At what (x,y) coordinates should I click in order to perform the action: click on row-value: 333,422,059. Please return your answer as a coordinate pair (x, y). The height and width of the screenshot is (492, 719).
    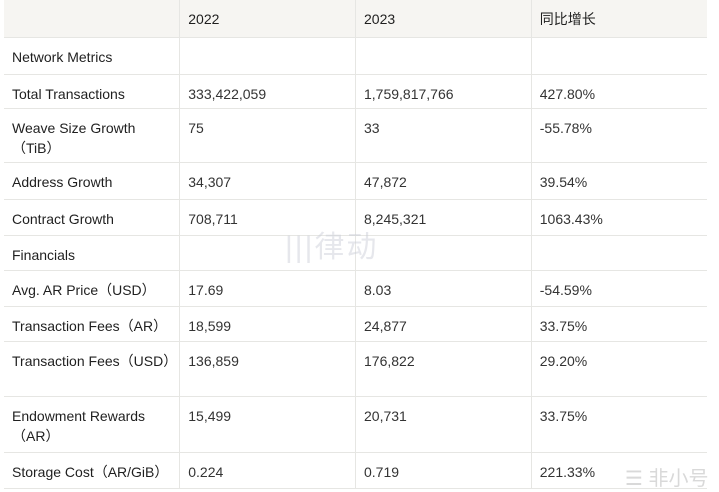
    Looking at the image, I should click on (267, 91).